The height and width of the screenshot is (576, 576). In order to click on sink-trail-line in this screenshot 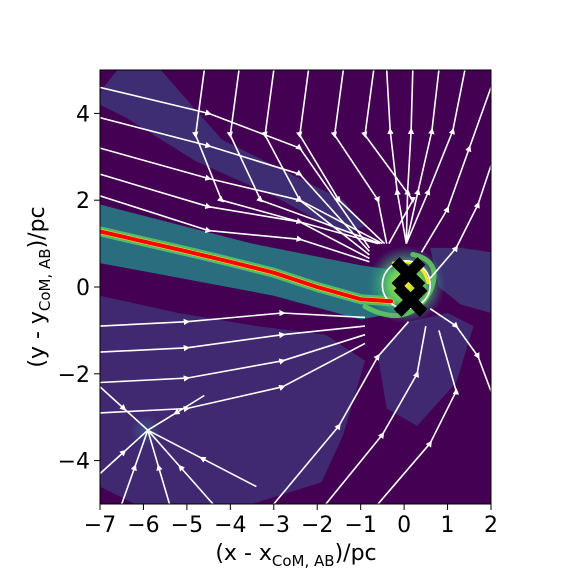, I will do `click(247, 266)`.